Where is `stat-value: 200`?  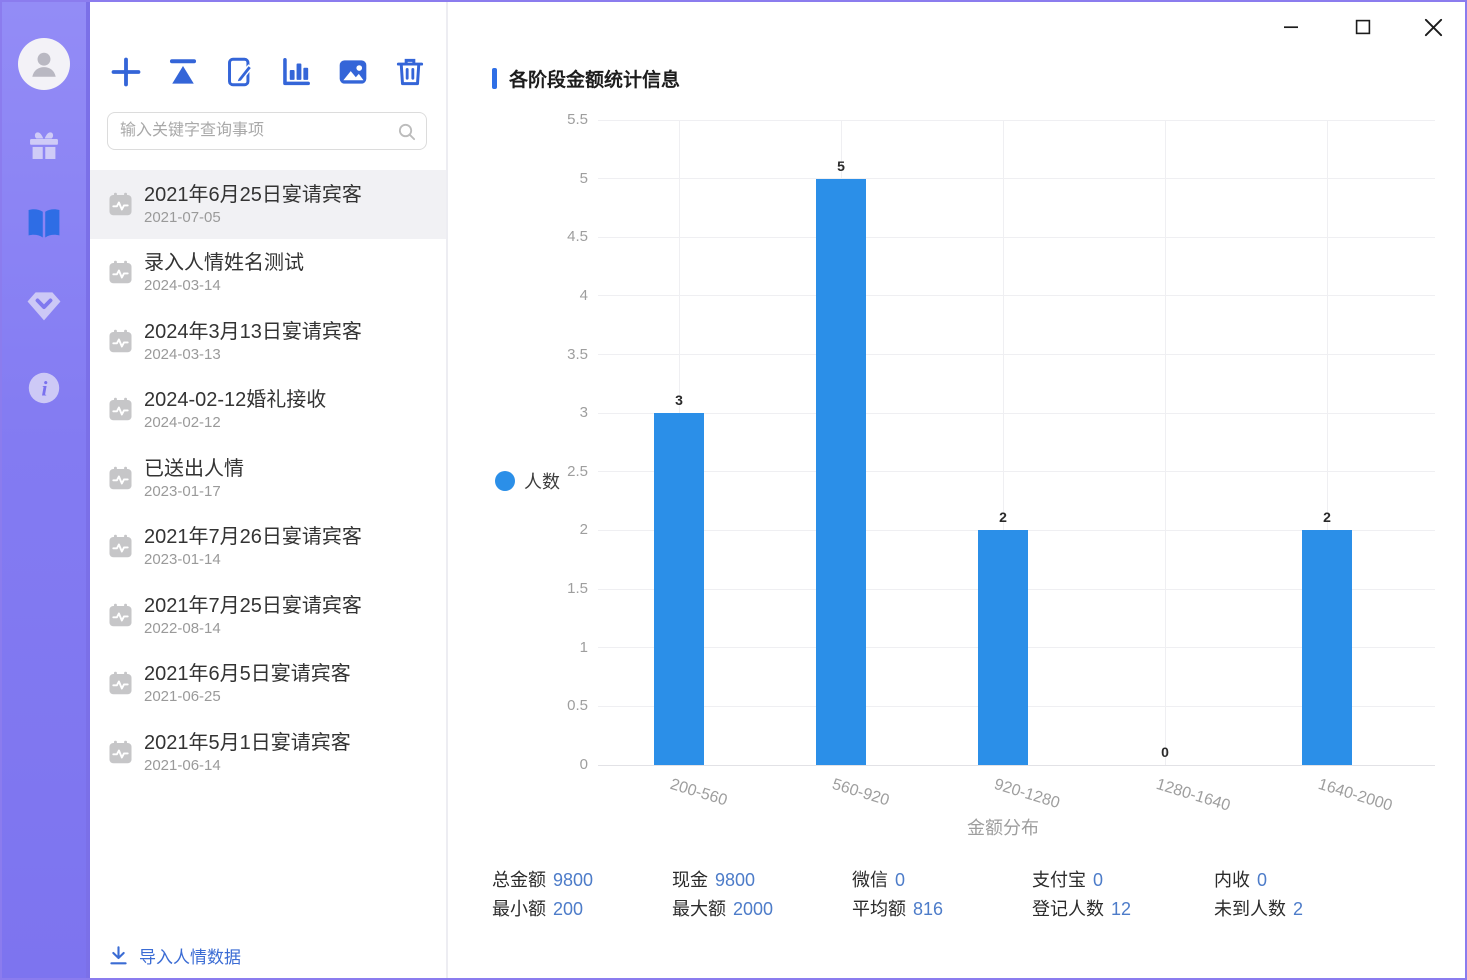 stat-value: 200 is located at coordinates (568, 909).